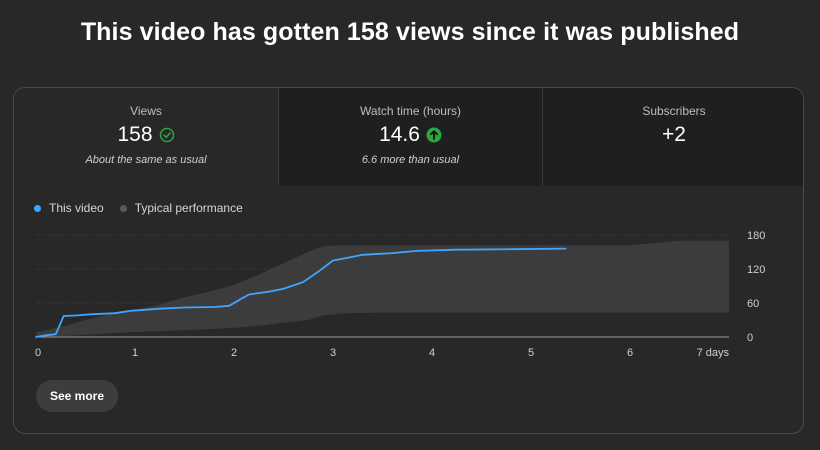 The height and width of the screenshot is (450, 820). Describe the element at coordinates (166, 135) in the screenshot. I see `check-circle-icon` at that location.